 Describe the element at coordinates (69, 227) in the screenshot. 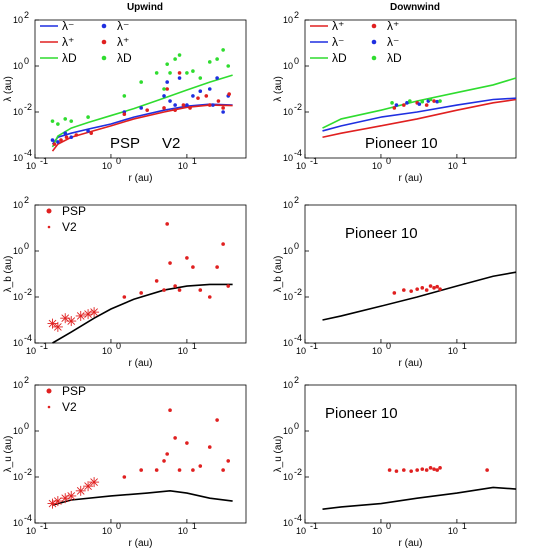

I see `legend-label: V2` at that location.